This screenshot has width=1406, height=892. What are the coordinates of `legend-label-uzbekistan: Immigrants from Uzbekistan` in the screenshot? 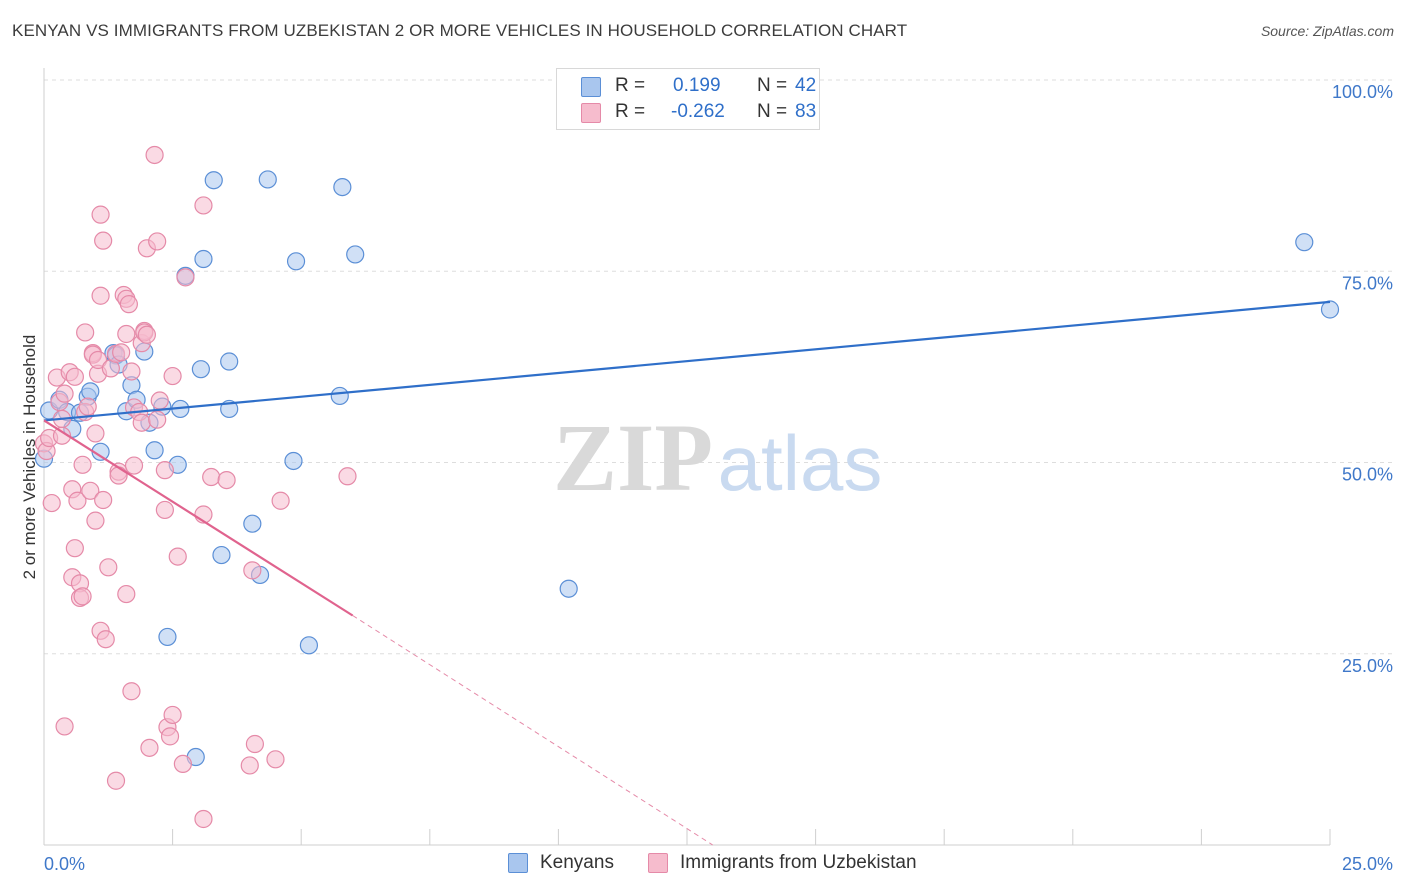 It's located at (798, 862).